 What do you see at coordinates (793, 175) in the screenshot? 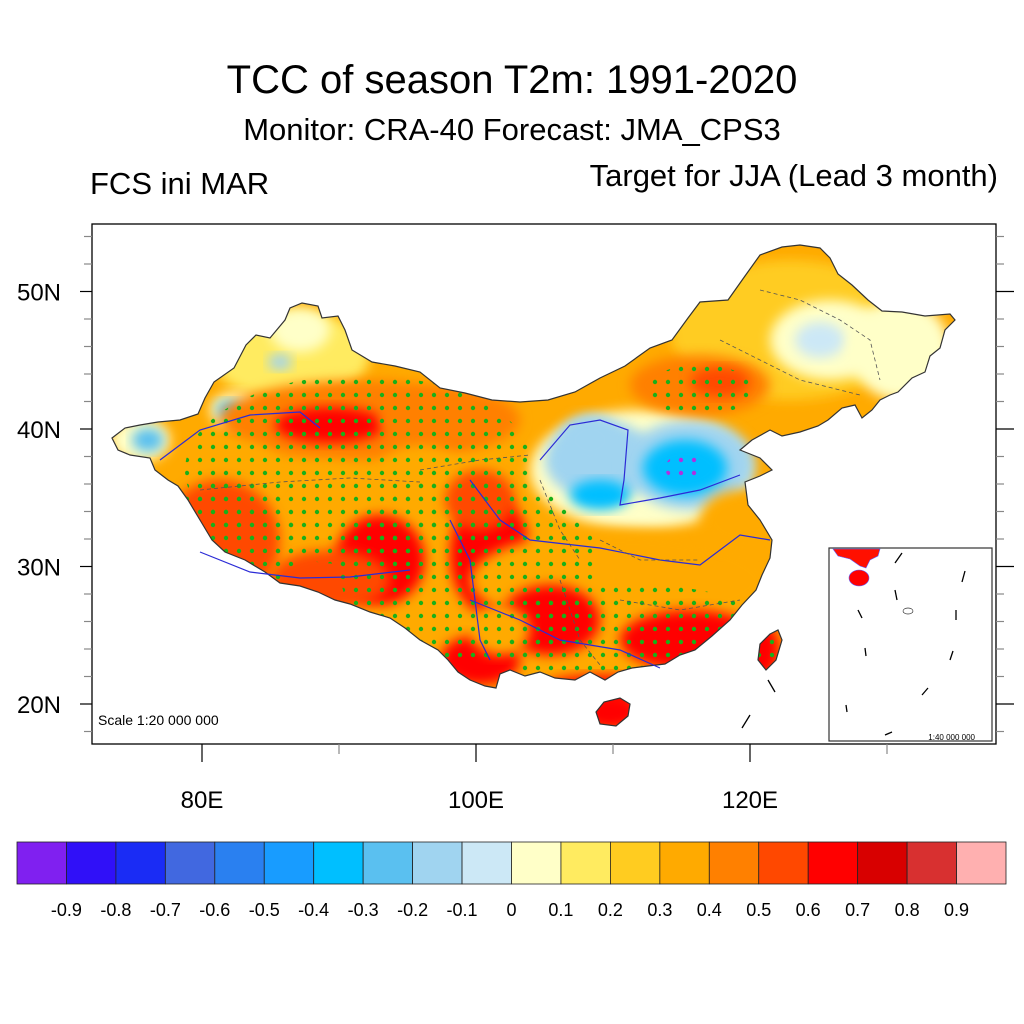
I see `right-label: Target for JJA (Lead 3 month)` at bounding box center [793, 175].